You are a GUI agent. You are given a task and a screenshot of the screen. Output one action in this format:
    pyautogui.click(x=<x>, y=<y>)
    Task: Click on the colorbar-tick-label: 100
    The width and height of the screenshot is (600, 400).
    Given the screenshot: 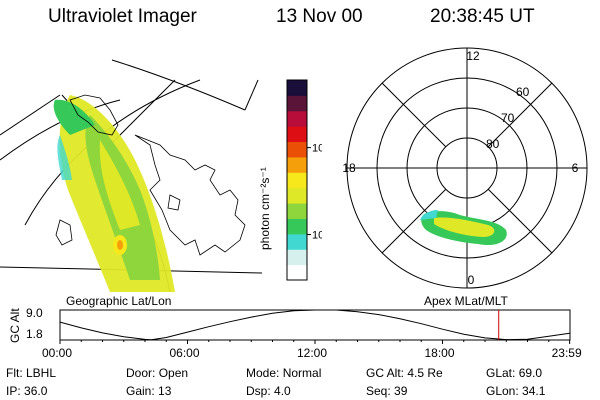 What is the action you would take?
    pyautogui.click(x=317, y=149)
    